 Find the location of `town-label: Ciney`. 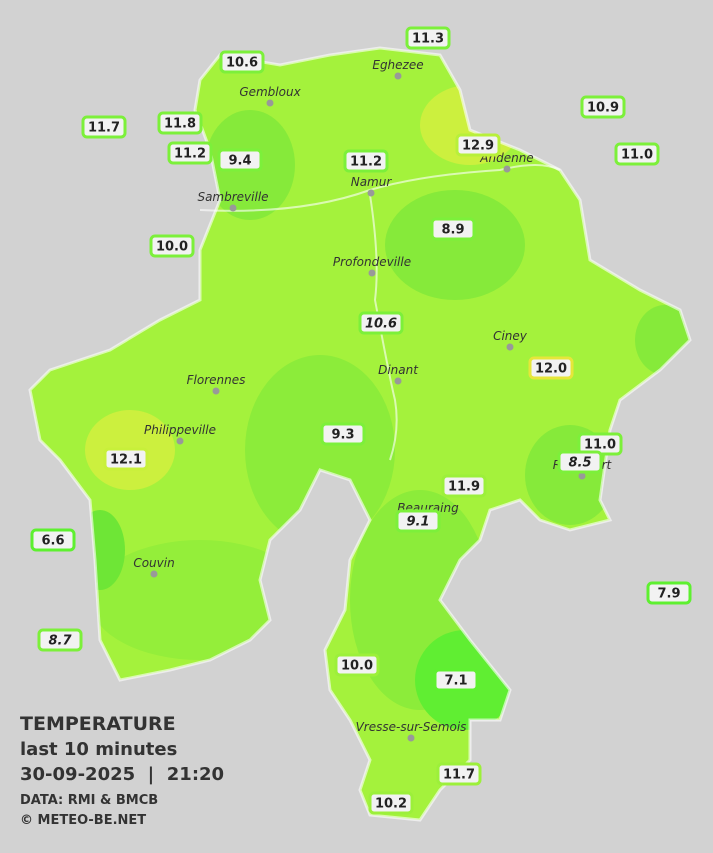

town-label: Ciney is located at coordinates (510, 336).